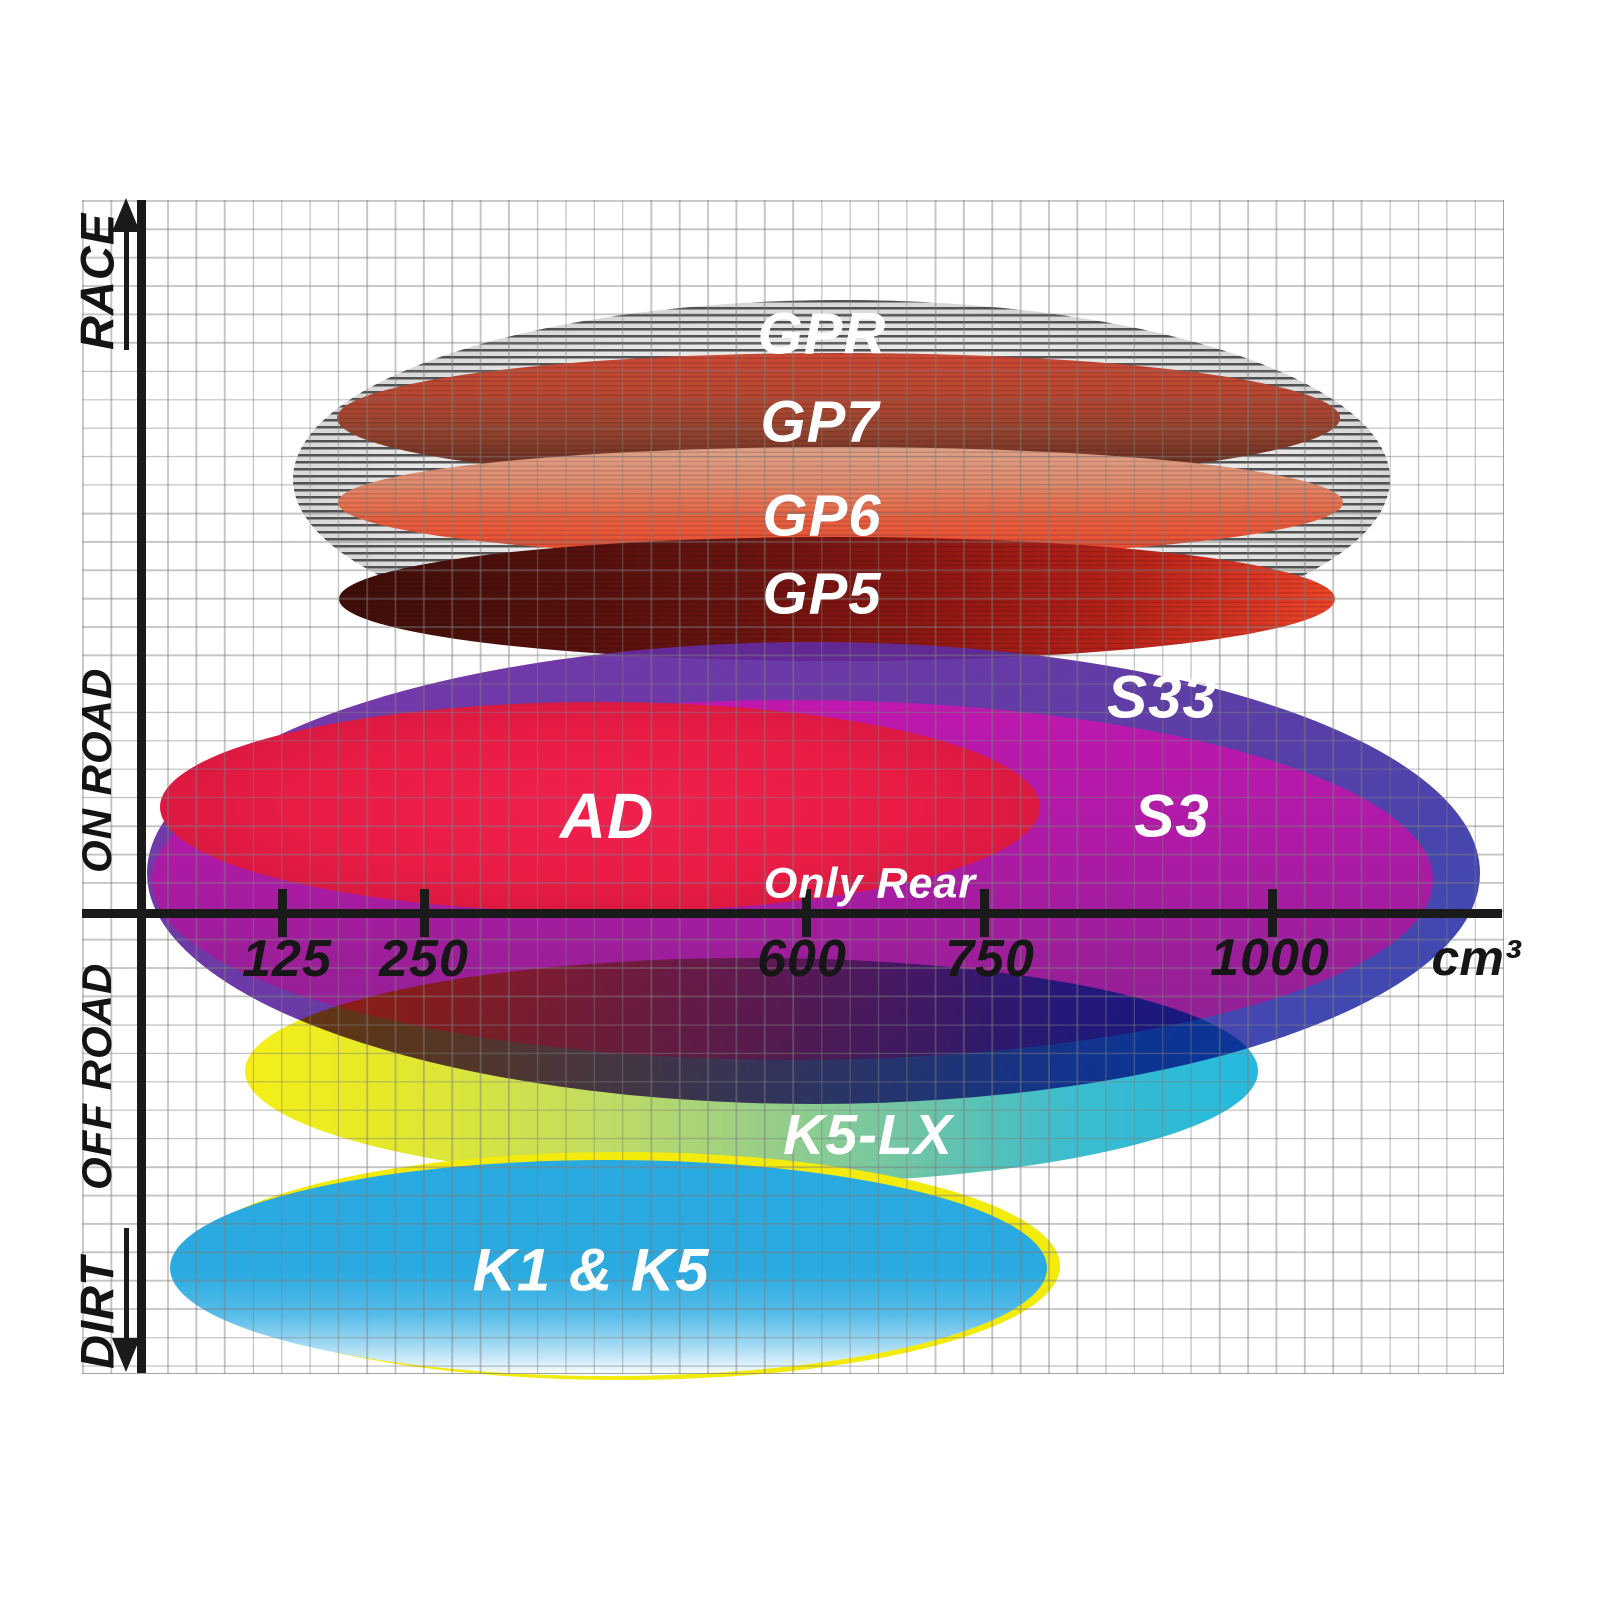 The width and height of the screenshot is (1600, 1600). Describe the element at coordinates (820, 422) in the screenshot. I see `label-gp7: GP7` at that location.